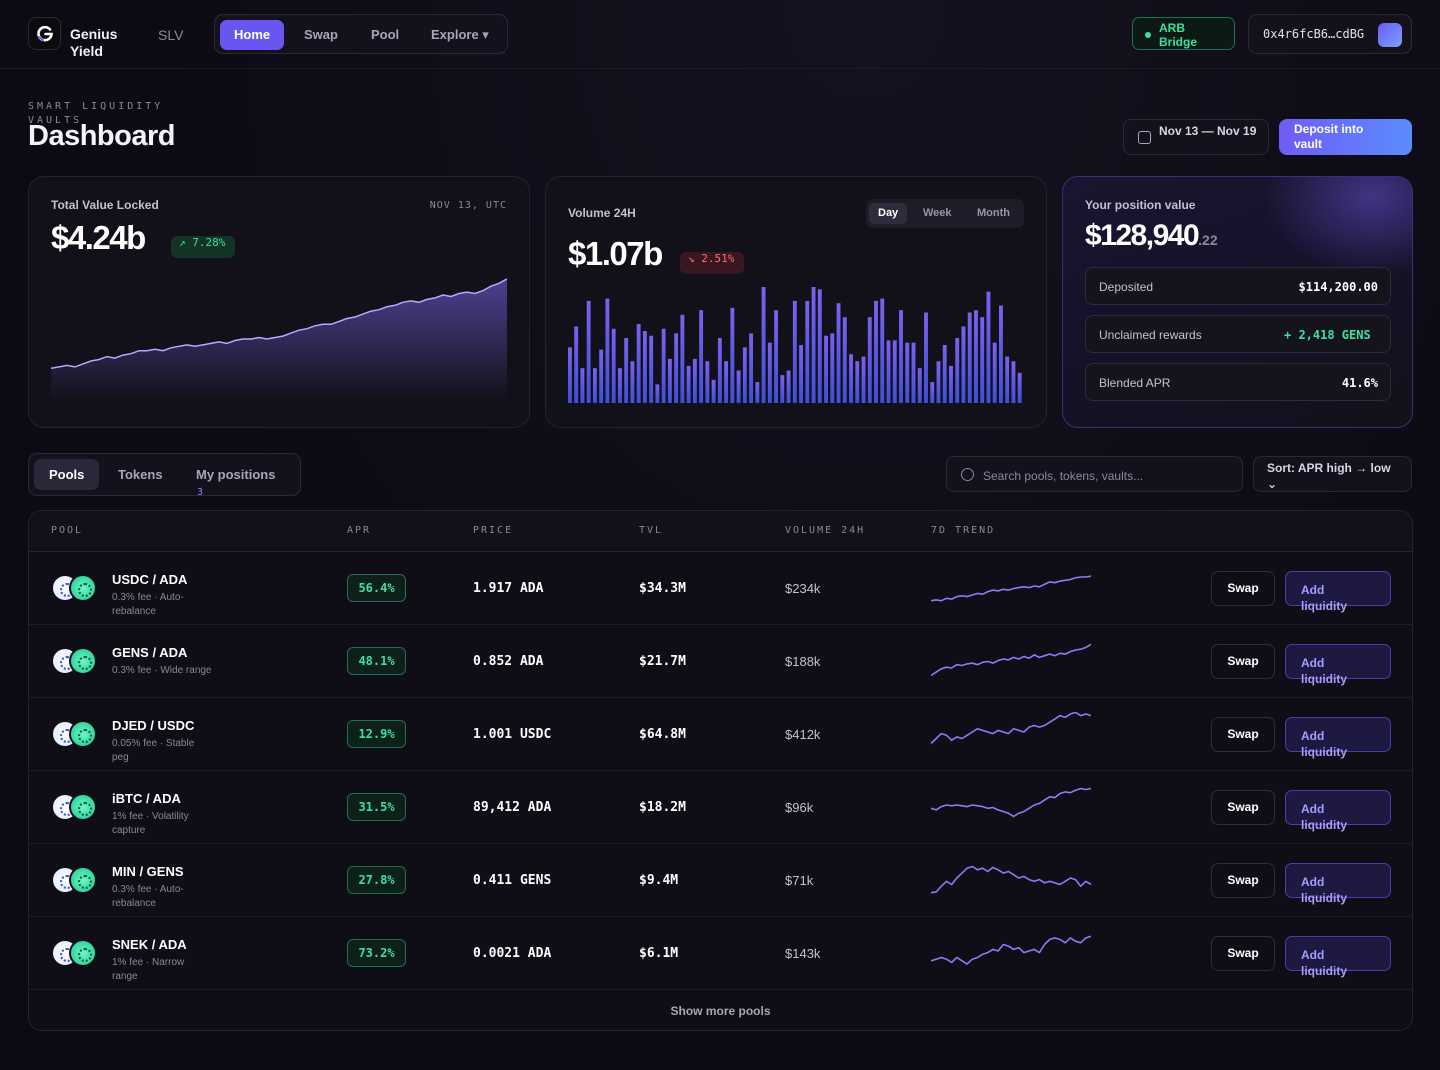 The width and height of the screenshot is (1440, 1070). Describe the element at coordinates (493, 530) in the screenshot. I see `col-price: PRICE` at that location.